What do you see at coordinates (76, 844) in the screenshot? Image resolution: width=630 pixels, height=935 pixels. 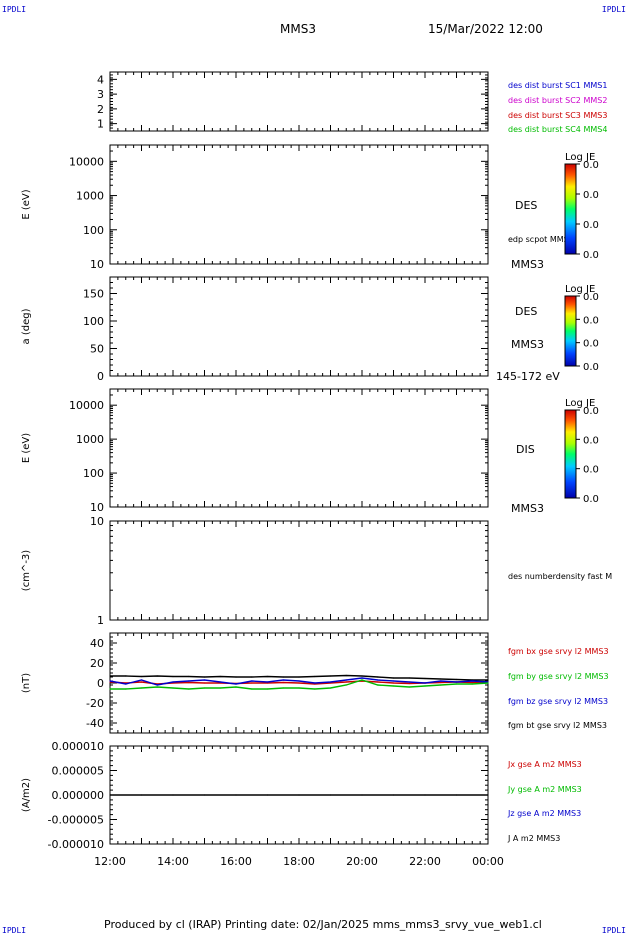 I see `y-tick-label: -0.000010` at bounding box center [76, 844].